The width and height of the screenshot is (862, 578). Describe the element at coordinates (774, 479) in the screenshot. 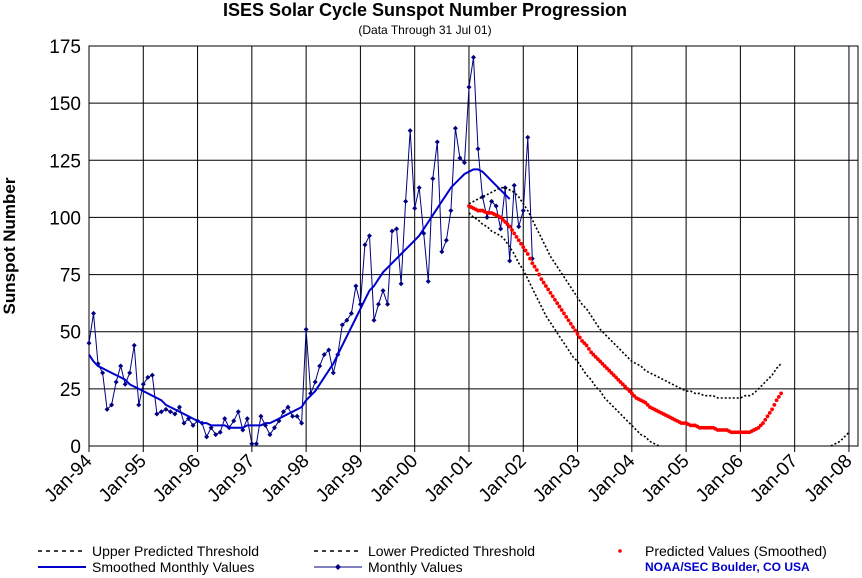

I see `x-tick-label: Jan-07` at that location.